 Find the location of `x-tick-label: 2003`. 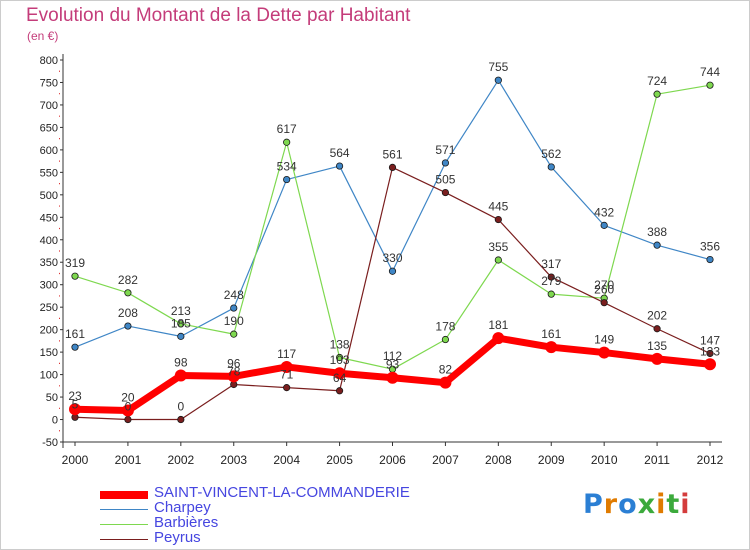

x-tick-label: 2003 is located at coordinates (233, 460).